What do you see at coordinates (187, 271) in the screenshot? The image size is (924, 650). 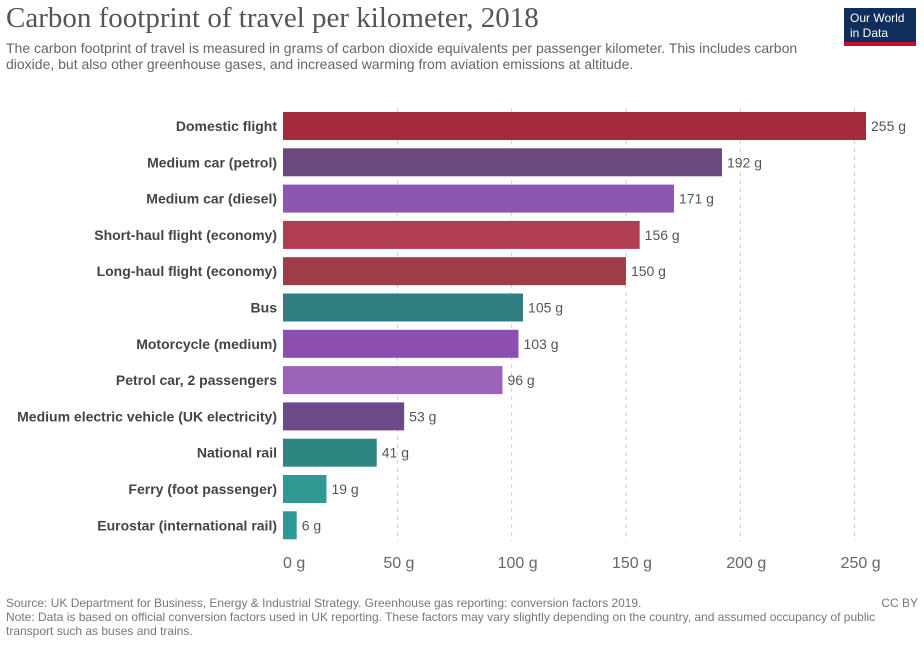 I see `category-label: Long-haul flight (economy)` at bounding box center [187, 271].